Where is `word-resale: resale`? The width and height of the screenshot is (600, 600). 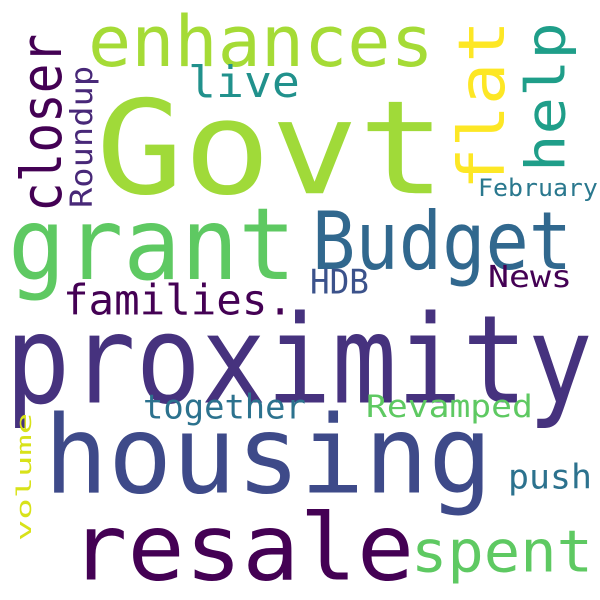
word-resale: resale is located at coordinates (242, 546).